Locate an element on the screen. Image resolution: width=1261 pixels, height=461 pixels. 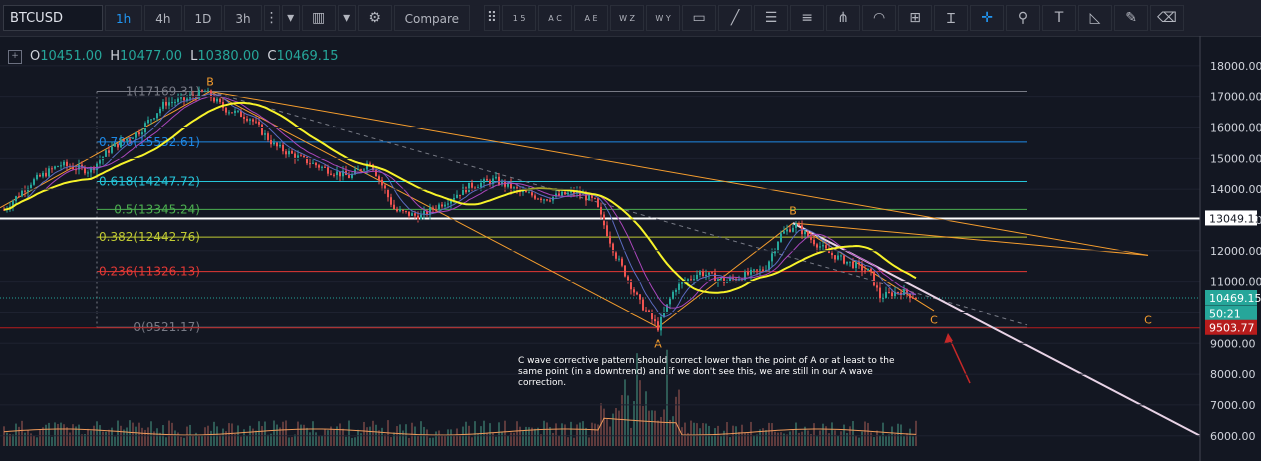
pattern-ac-icon: A C is located at coordinates (555, 18).